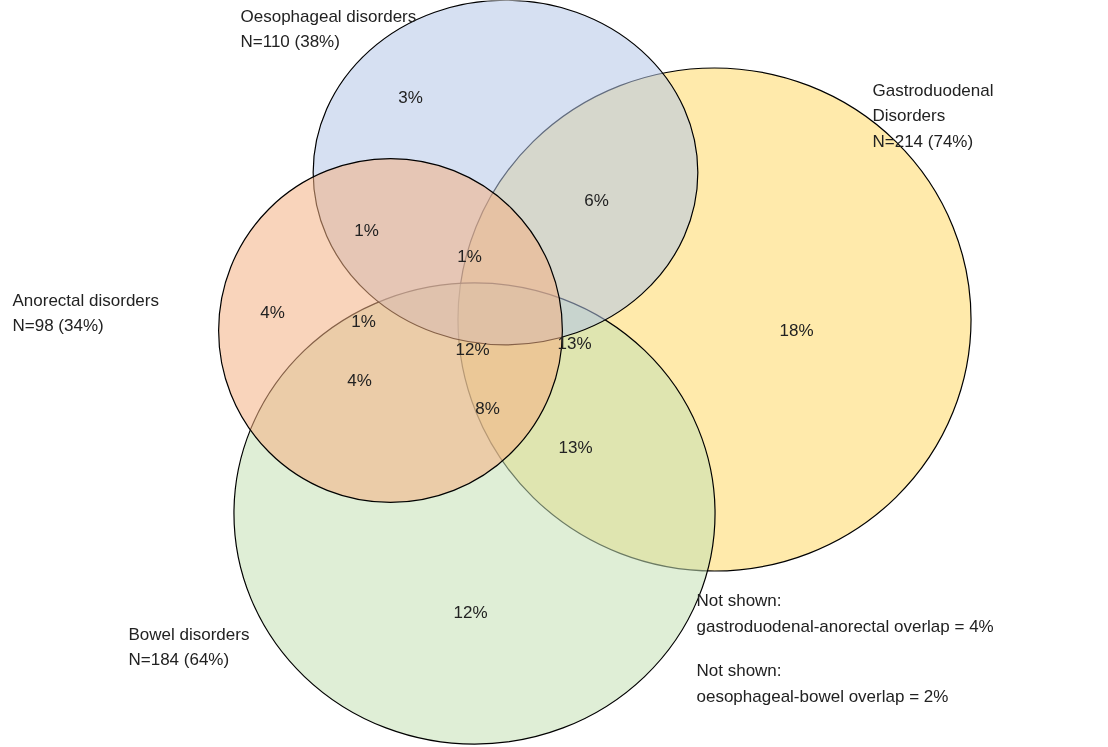  I want to click on category-label: Bowel disorders, so click(189, 634).